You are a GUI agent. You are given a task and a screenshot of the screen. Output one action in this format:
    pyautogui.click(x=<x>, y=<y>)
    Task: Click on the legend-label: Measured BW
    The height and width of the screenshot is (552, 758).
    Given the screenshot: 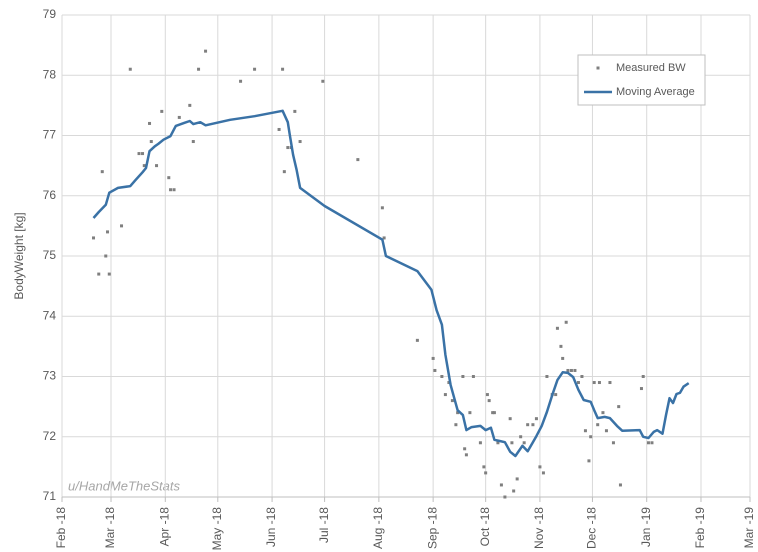 What is the action you would take?
    pyautogui.click(x=651, y=68)
    